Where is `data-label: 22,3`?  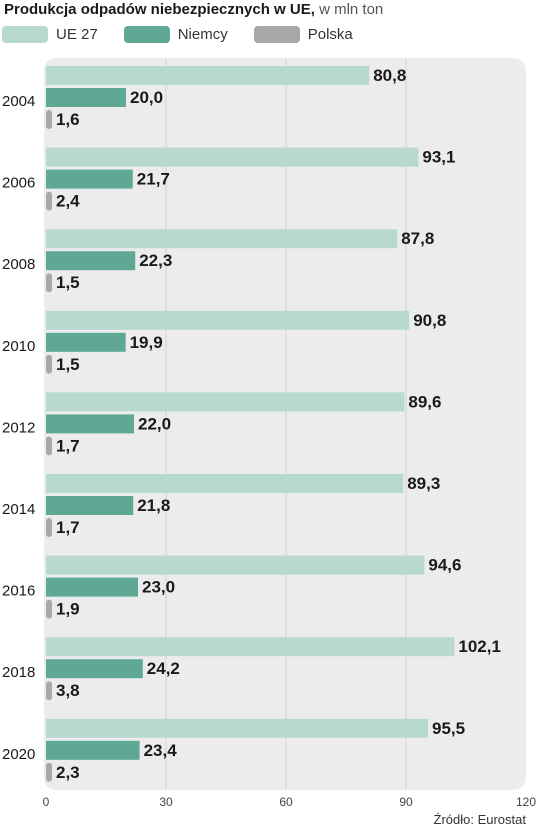
data-label: 22,3 is located at coordinates (155, 260).